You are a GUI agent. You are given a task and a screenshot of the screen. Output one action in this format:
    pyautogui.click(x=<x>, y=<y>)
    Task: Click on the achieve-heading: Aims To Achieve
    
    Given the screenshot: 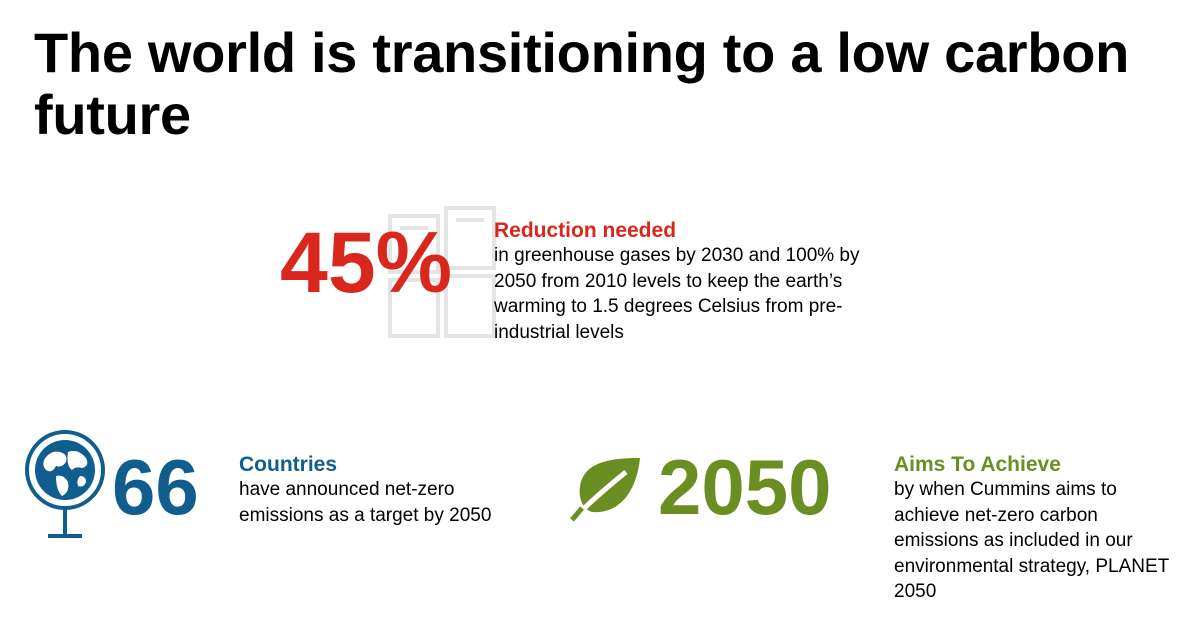 What is the action you would take?
    pyautogui.click(x=977, y=464)
    